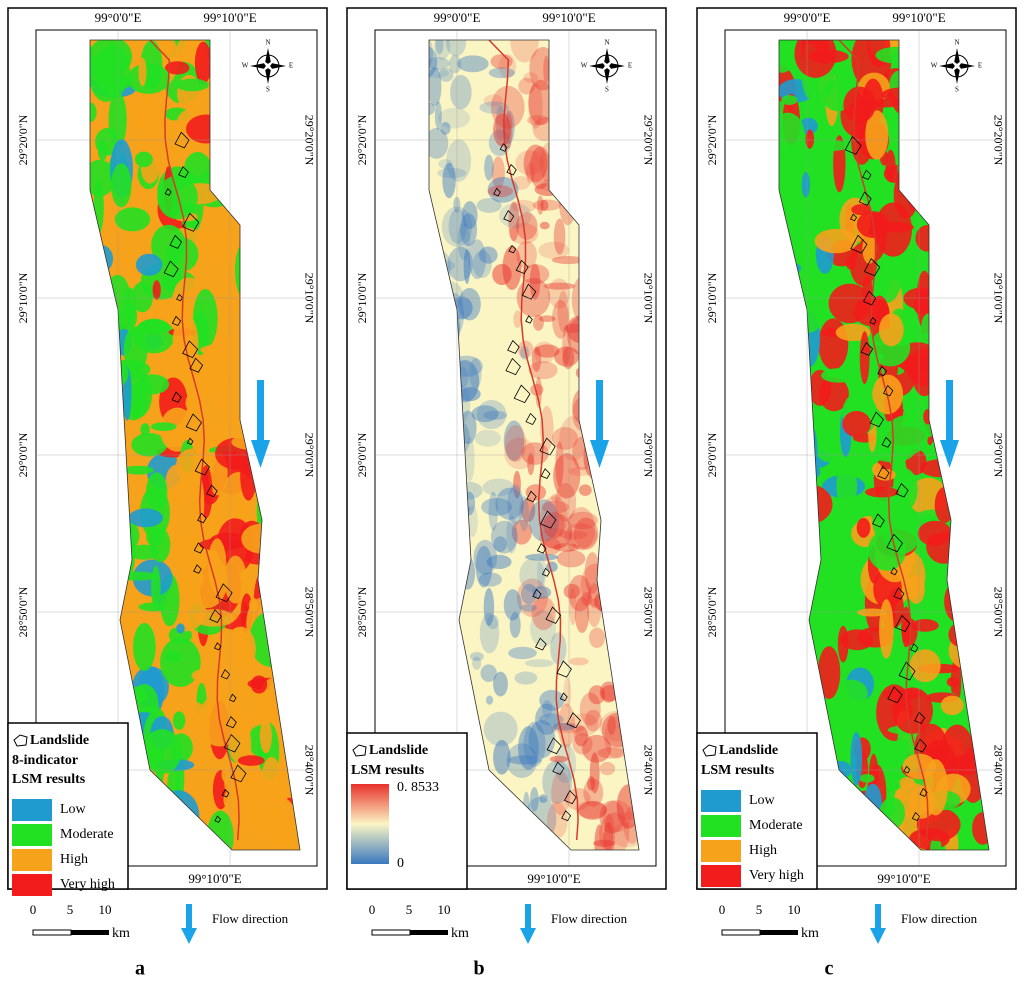  I want to click on flow-arrow, so click(949, 410).